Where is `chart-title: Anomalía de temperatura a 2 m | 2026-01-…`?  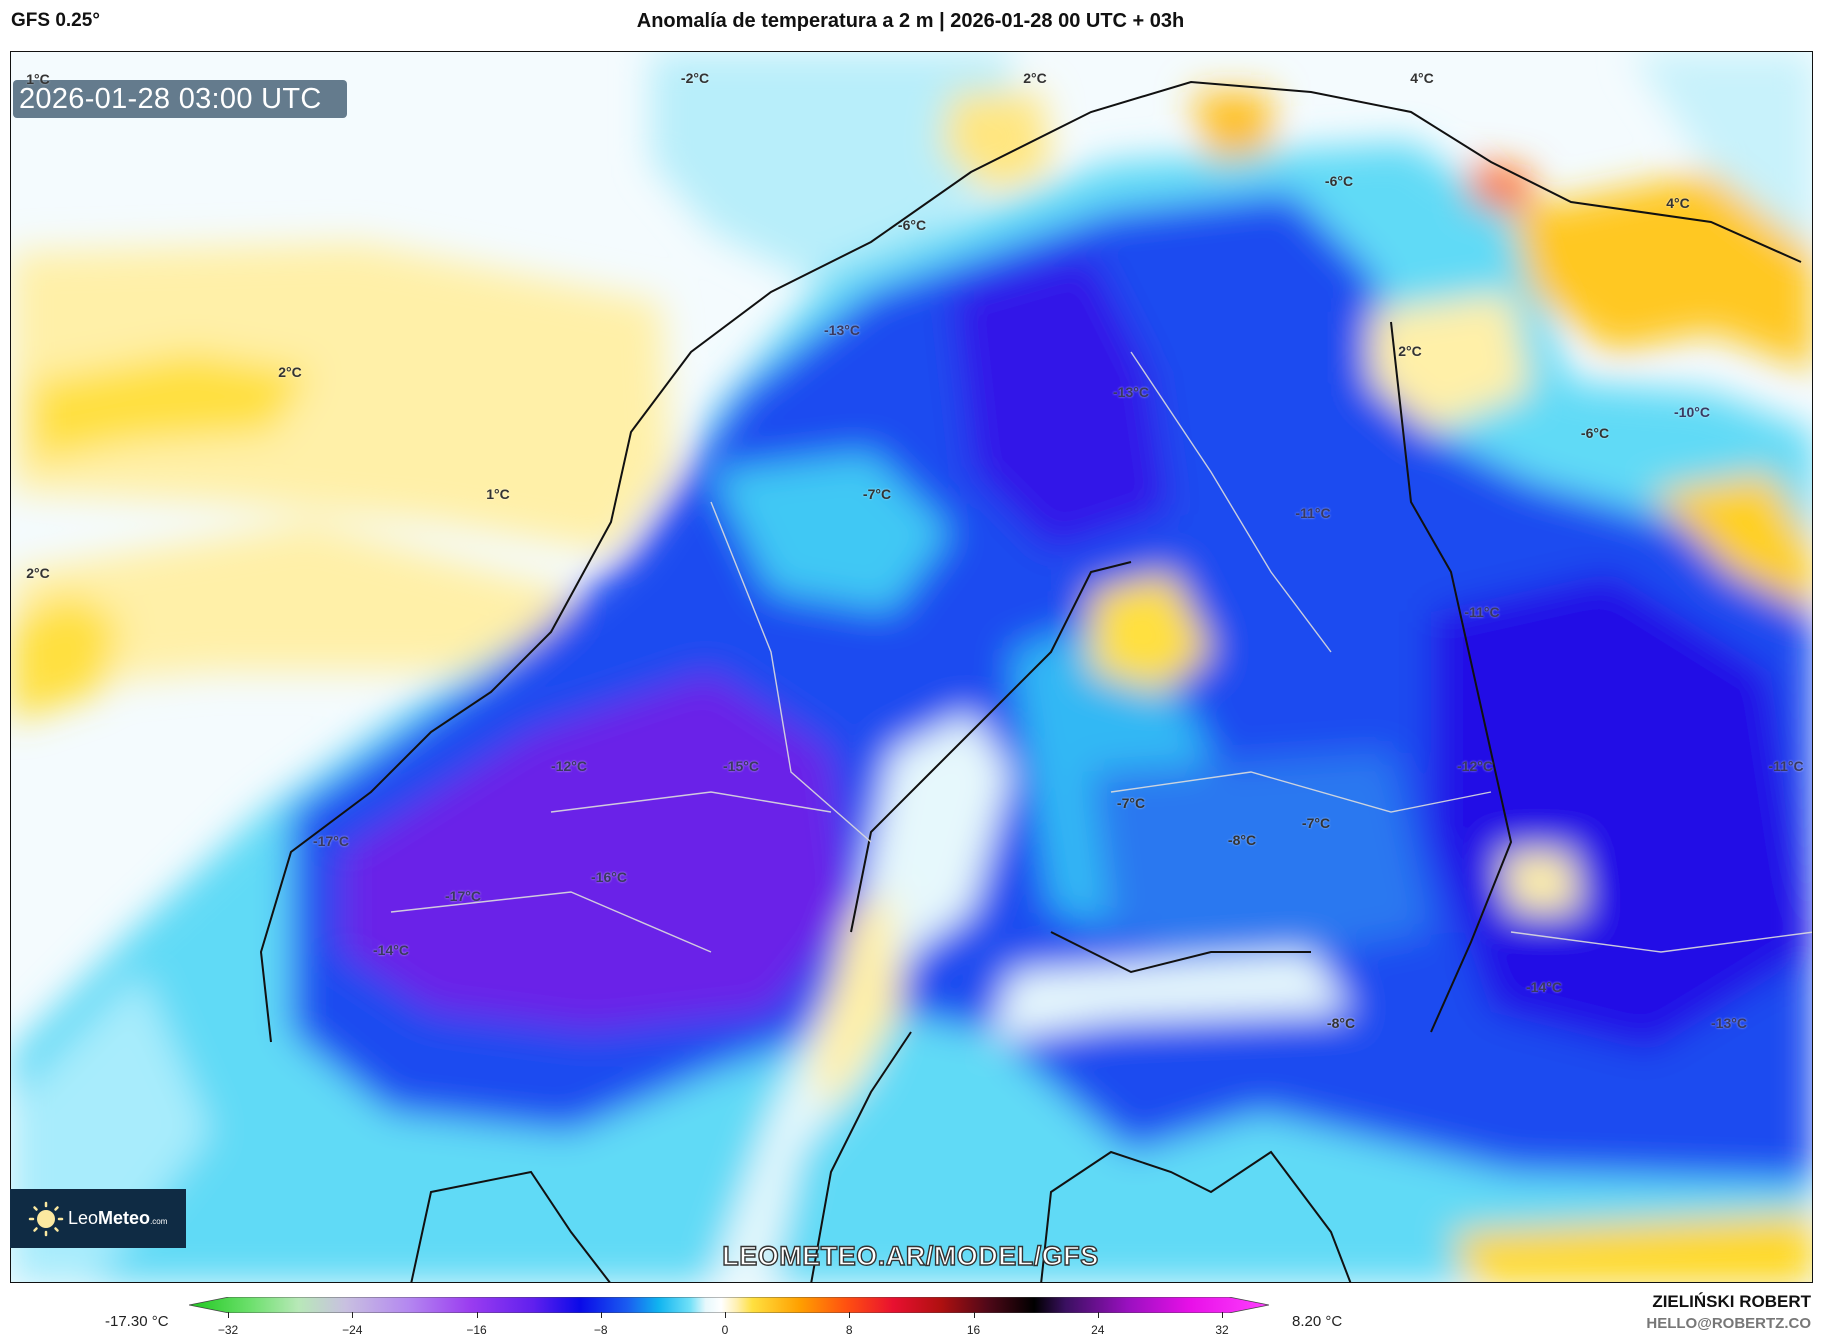
chart-title: Anomalía de temperatura a 2 m | 2026-01-… is located at coordinates (910, 21).